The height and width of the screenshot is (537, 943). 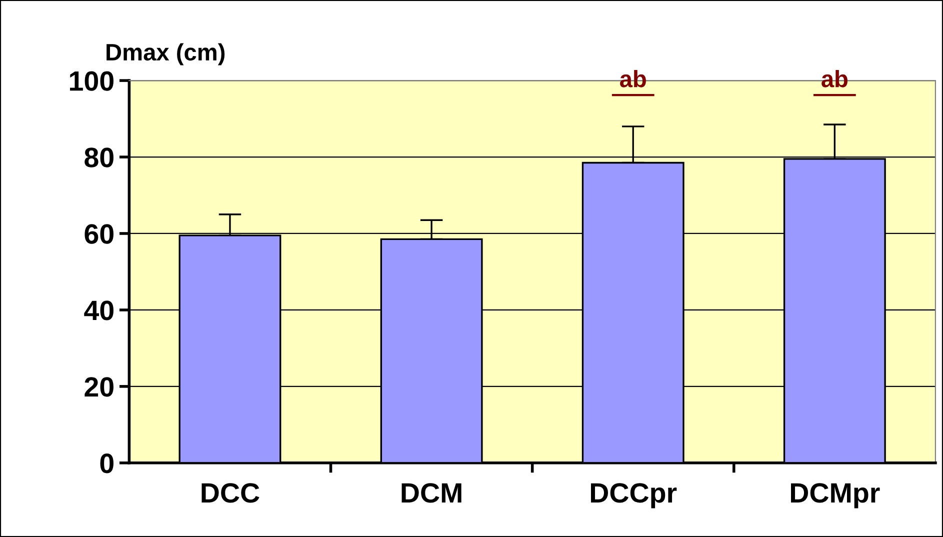 I want to click on x-tick-label: DCM, so click(x=432, y=493).